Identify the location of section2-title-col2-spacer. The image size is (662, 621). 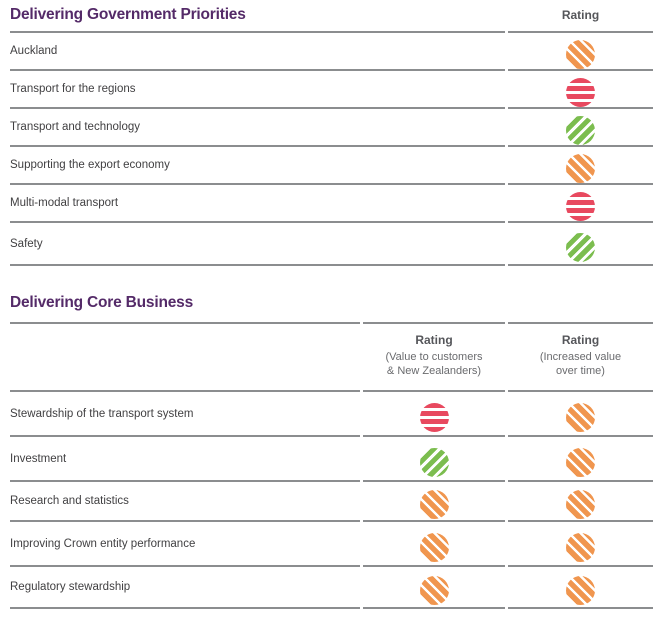
(580, 306).